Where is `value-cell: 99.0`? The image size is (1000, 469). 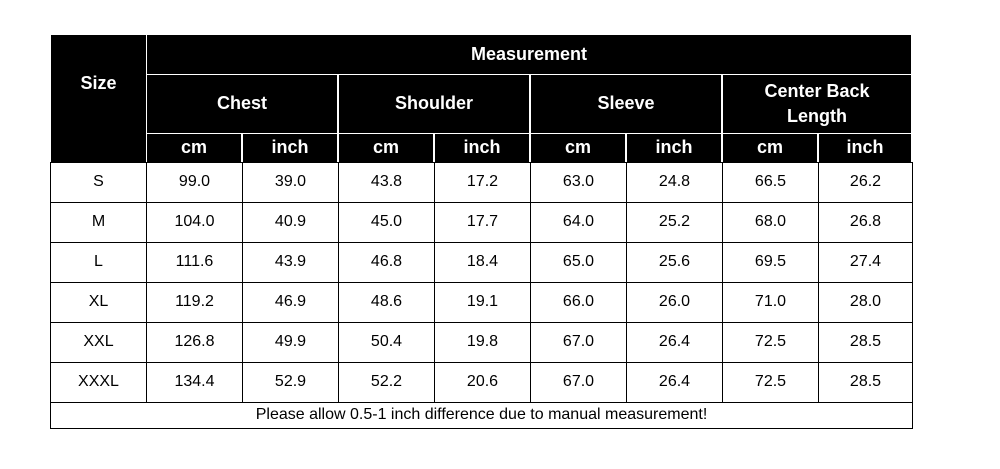 value-cell: 99.0 is located at coordinates (194, 182).